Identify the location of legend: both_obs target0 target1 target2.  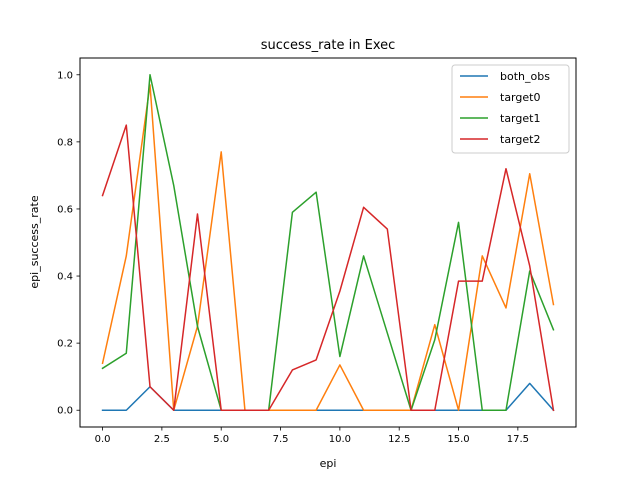
(510, 109).